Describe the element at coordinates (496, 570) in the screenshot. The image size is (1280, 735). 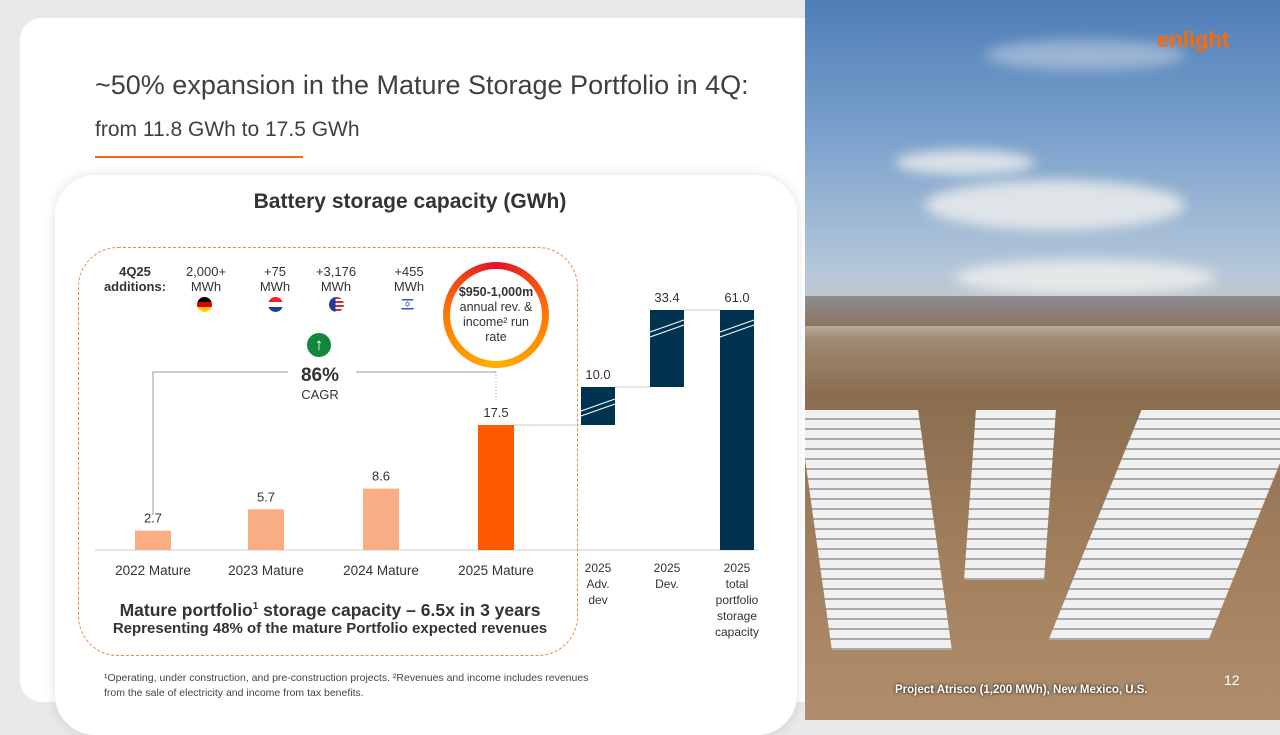
I see `category-label: 2025 Mature` at that location.